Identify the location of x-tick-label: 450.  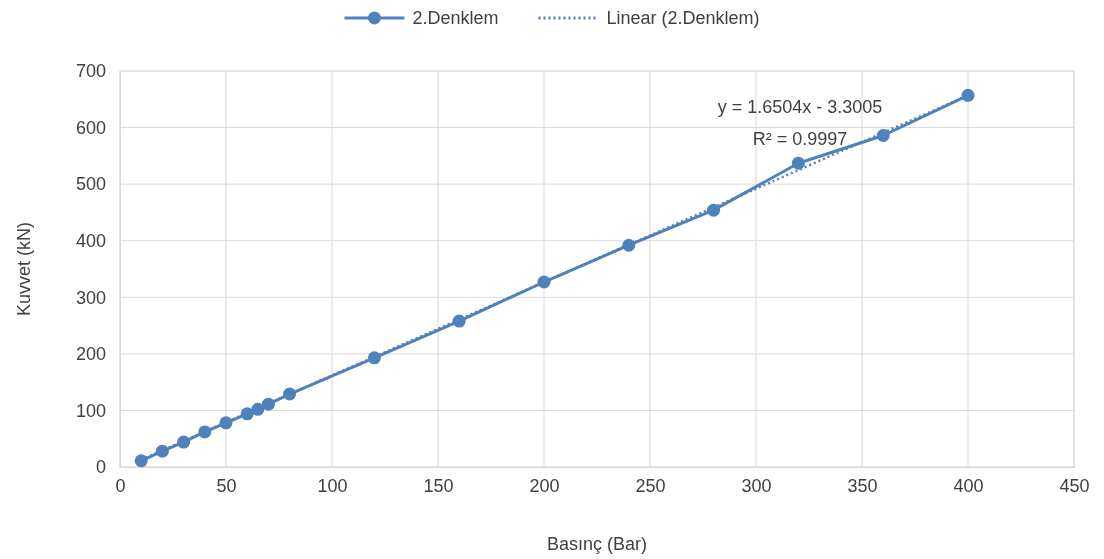
(1074, 485).